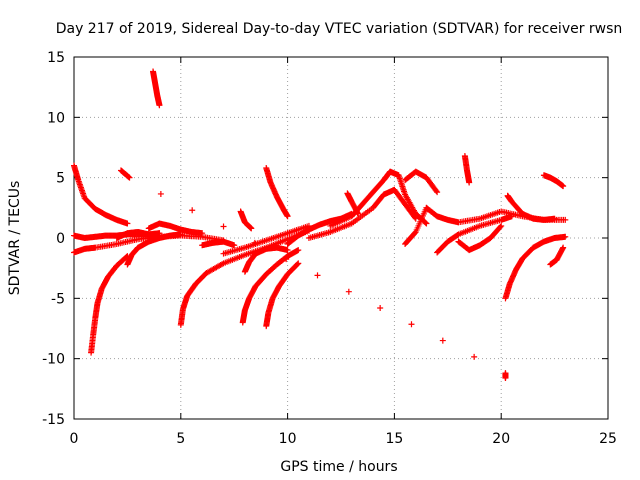  Describe the element at coordinates (109, 304) in the screenshot. I see `series-arc-d` at that location.